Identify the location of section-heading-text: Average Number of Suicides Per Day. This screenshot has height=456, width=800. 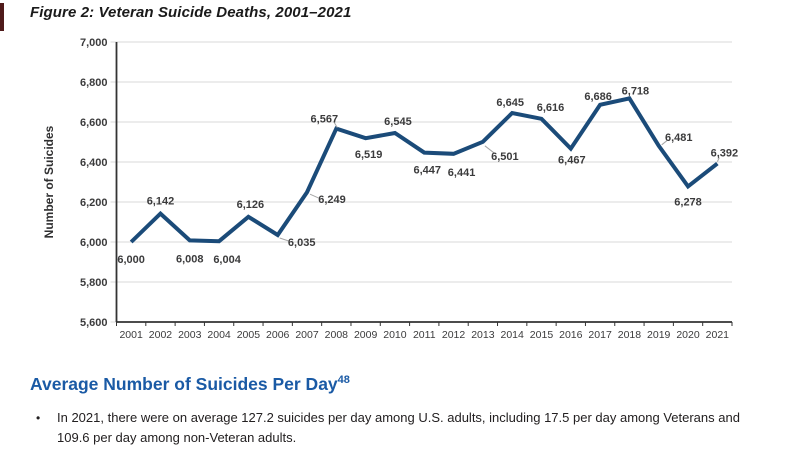
(184, 384).